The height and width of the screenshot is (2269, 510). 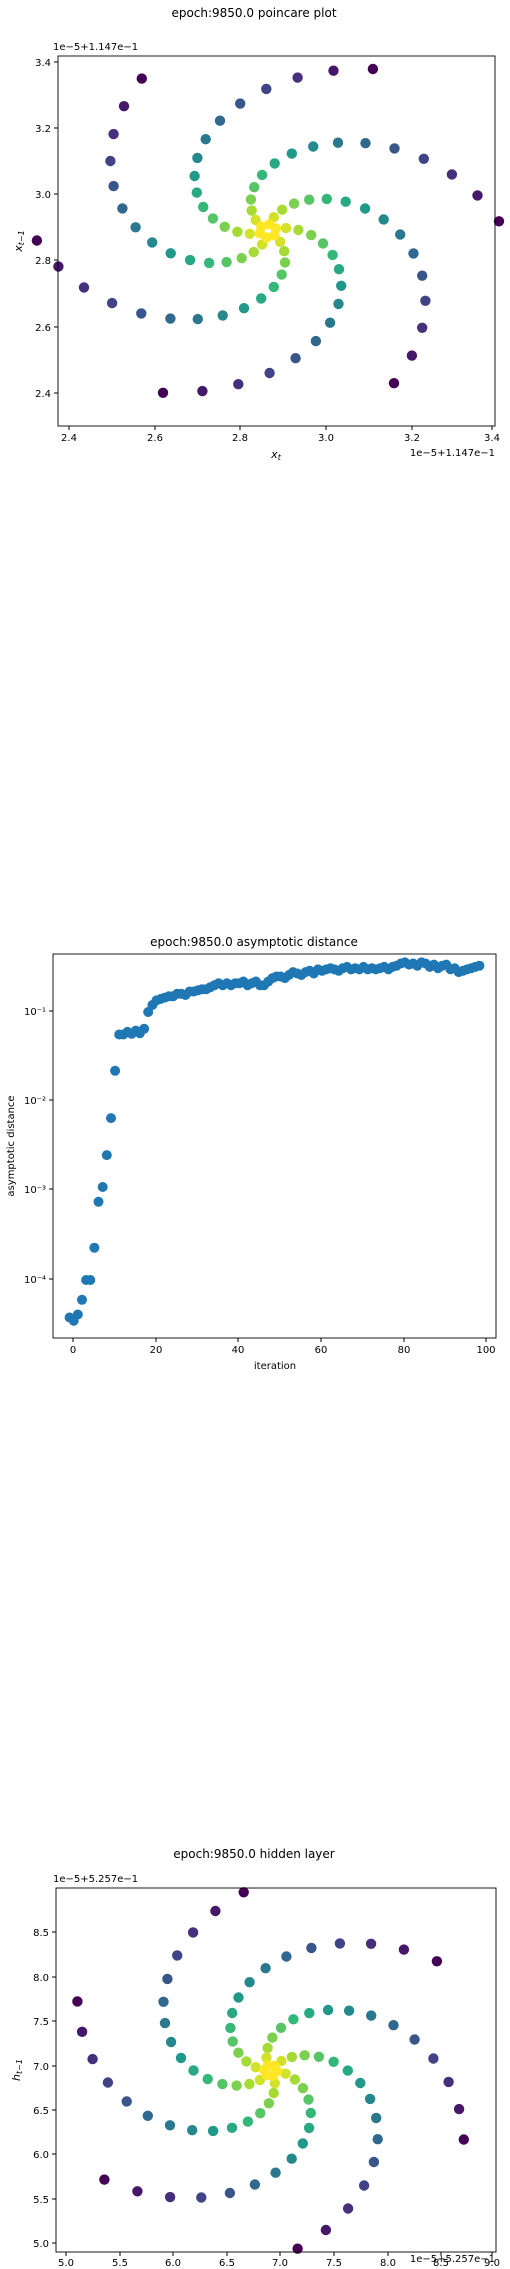 What do you see at coordinates (46, 195) in the screenshot?
I see `y-tick: 3.0` at bounding box center [46, 195].